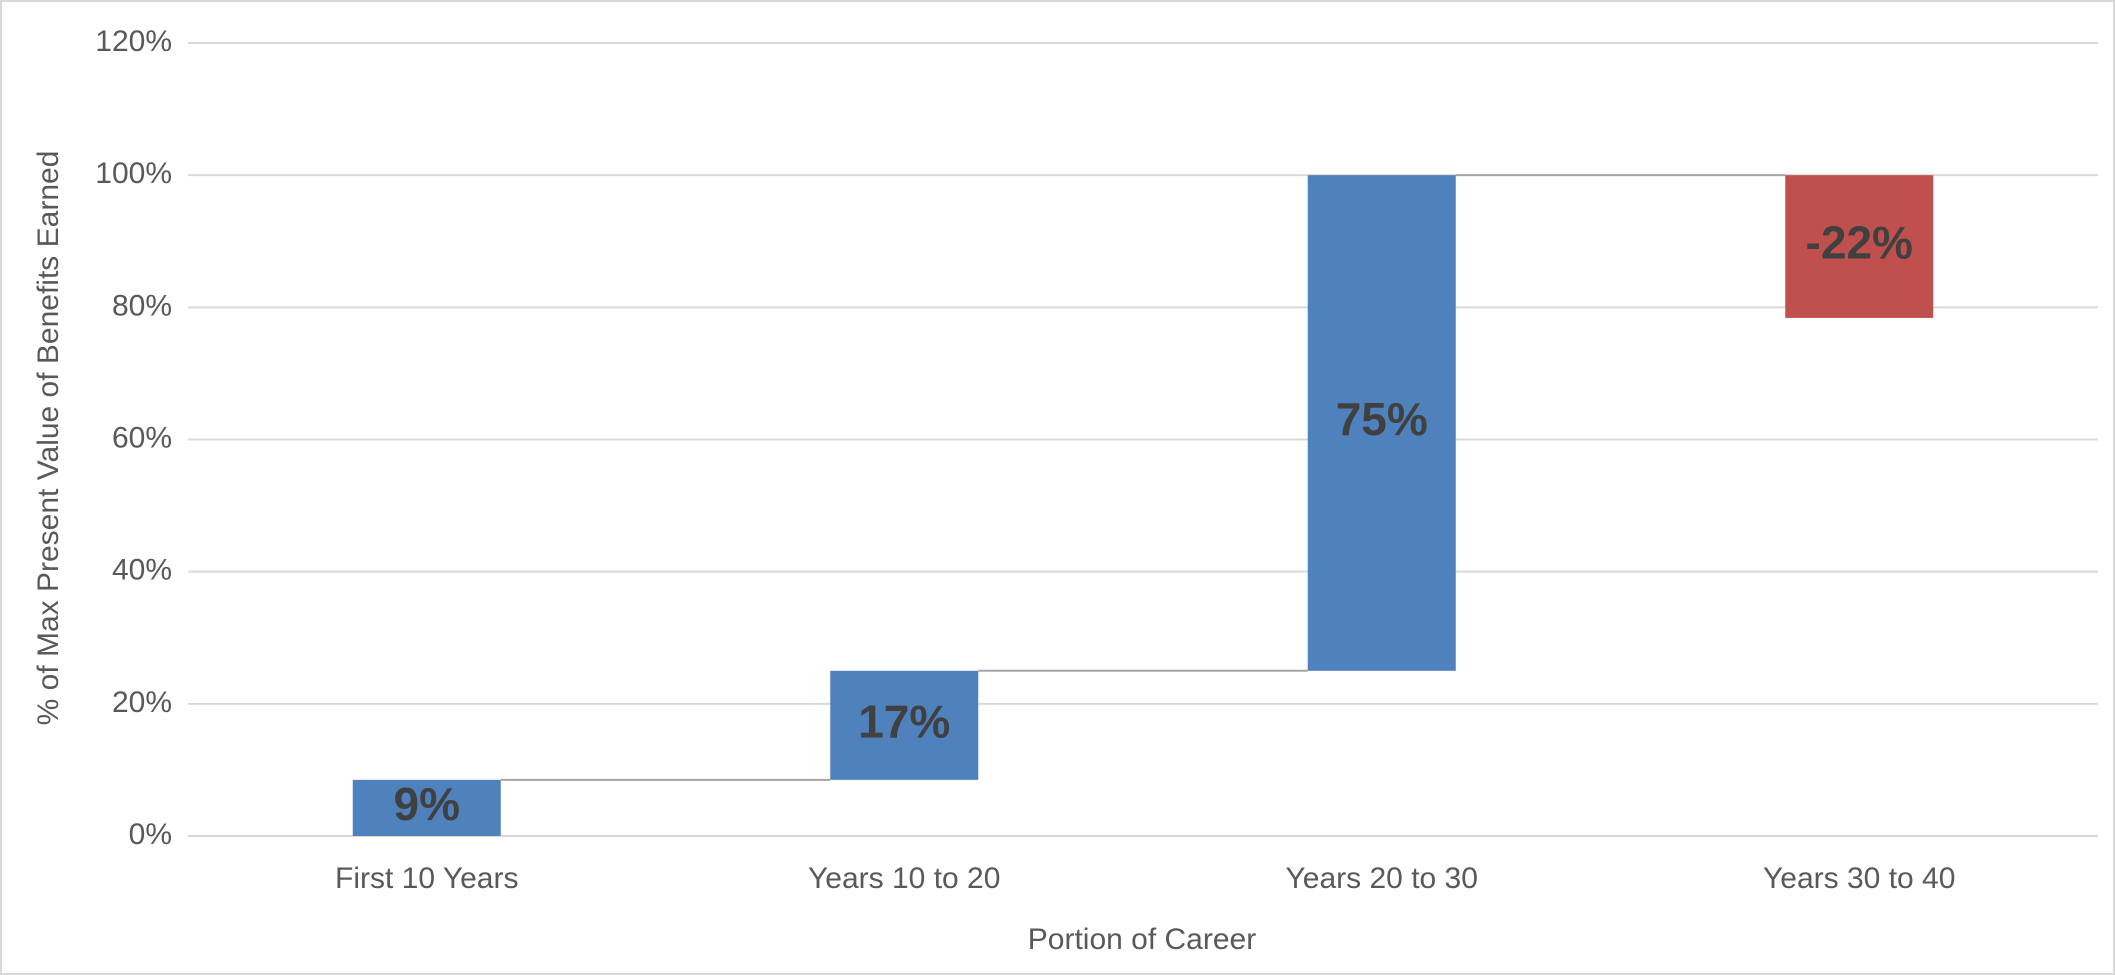  Describe the element at coordinates (427, 804) in the screenshot. I see `data-label: 9%` at that location.